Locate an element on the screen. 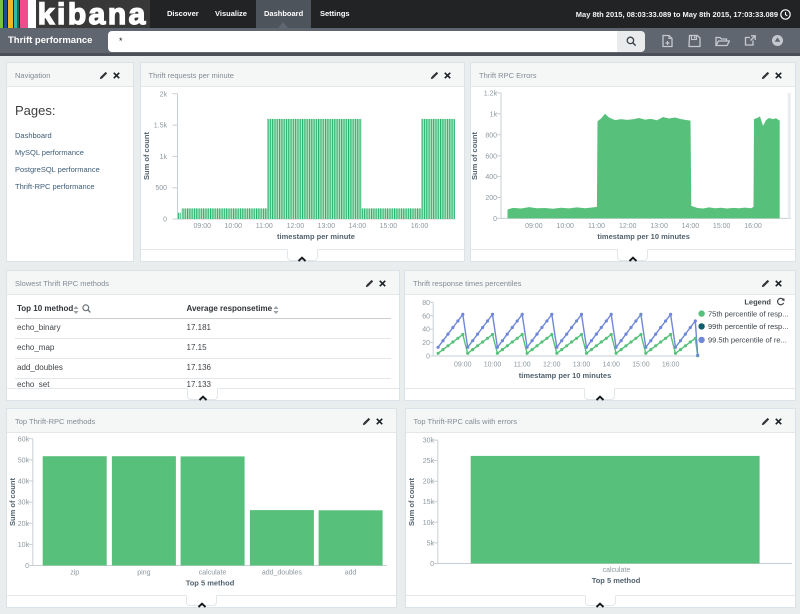  svg-text: 15k is located at coordinates (428, 502).